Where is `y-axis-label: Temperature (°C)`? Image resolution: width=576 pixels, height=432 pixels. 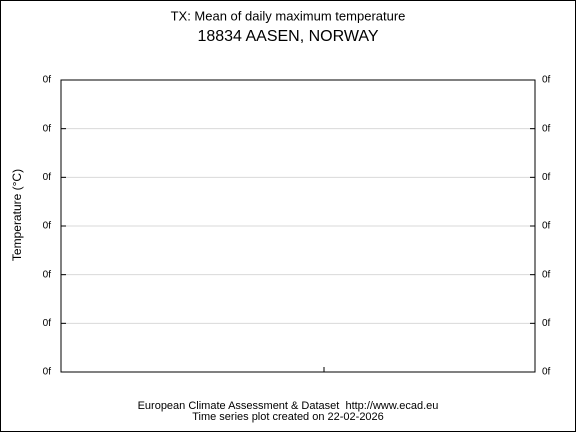 y-axis-label: Temperature (°C) is located at coordinates (17, 215).